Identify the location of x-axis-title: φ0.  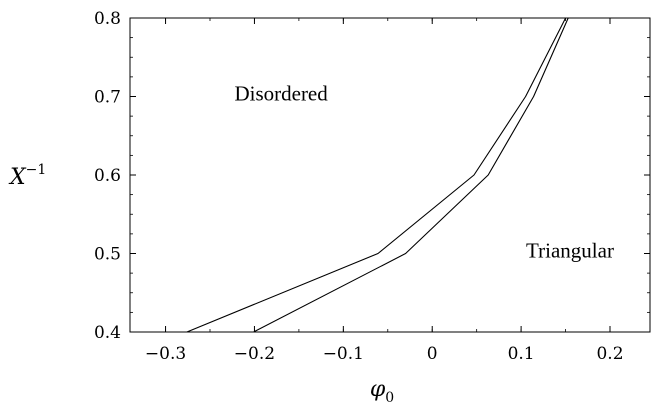
(382, 391).